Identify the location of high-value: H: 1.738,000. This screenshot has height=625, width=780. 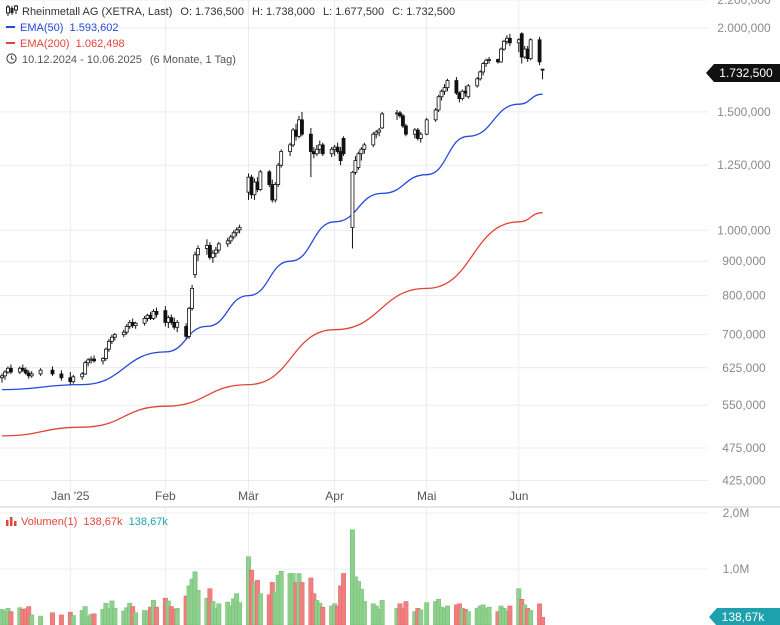
(283, 12).